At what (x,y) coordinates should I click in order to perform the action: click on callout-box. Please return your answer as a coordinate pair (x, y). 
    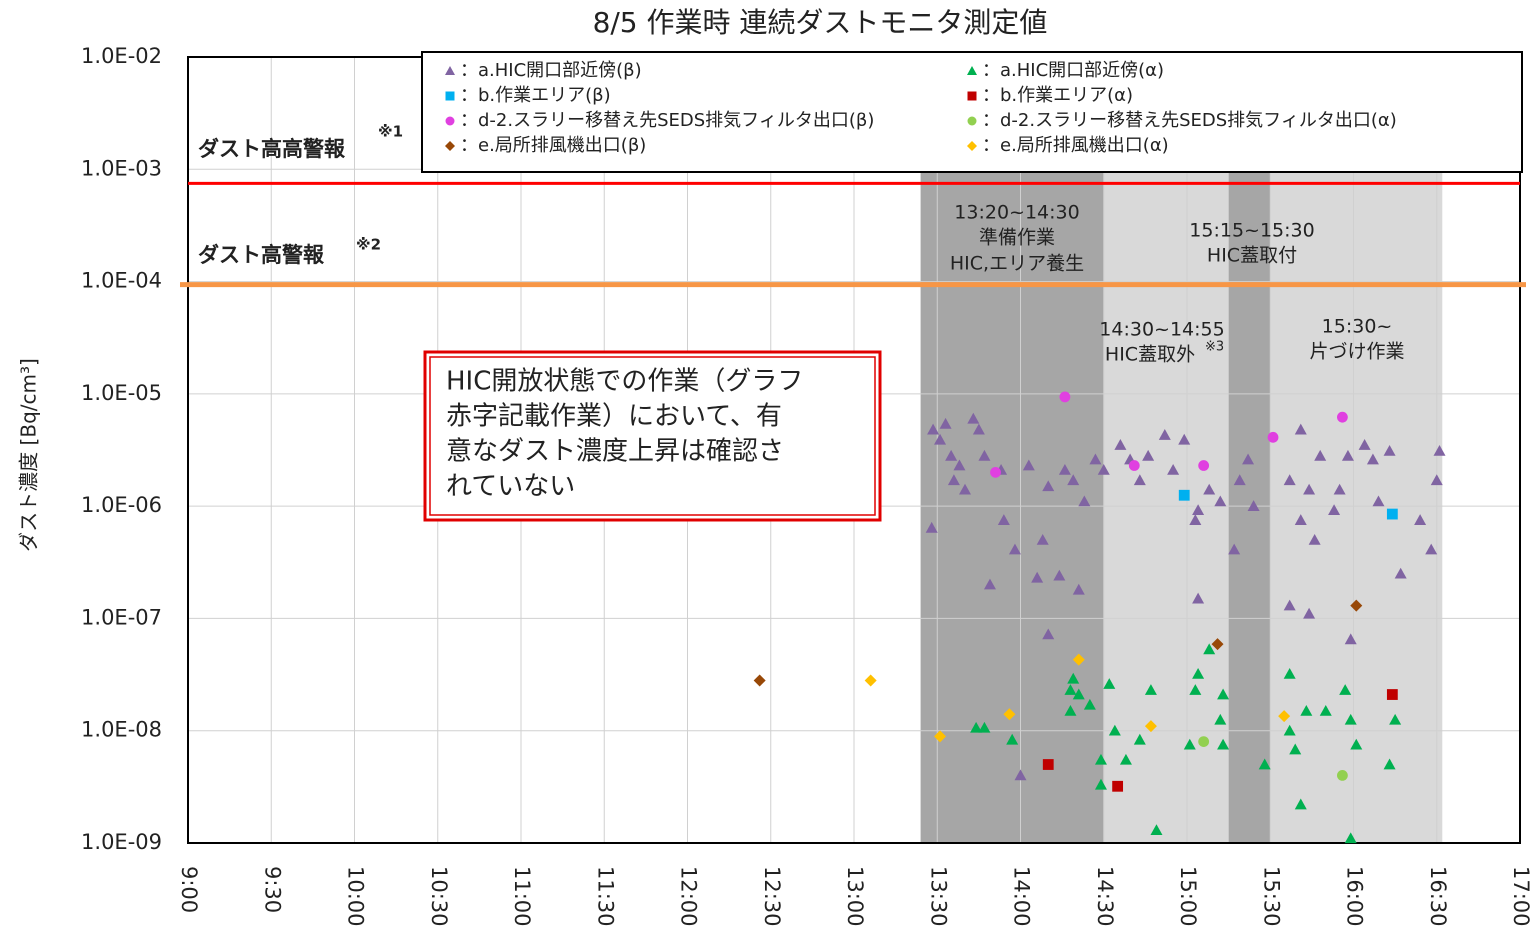
    Looking at the image, I should click on (652, 436).